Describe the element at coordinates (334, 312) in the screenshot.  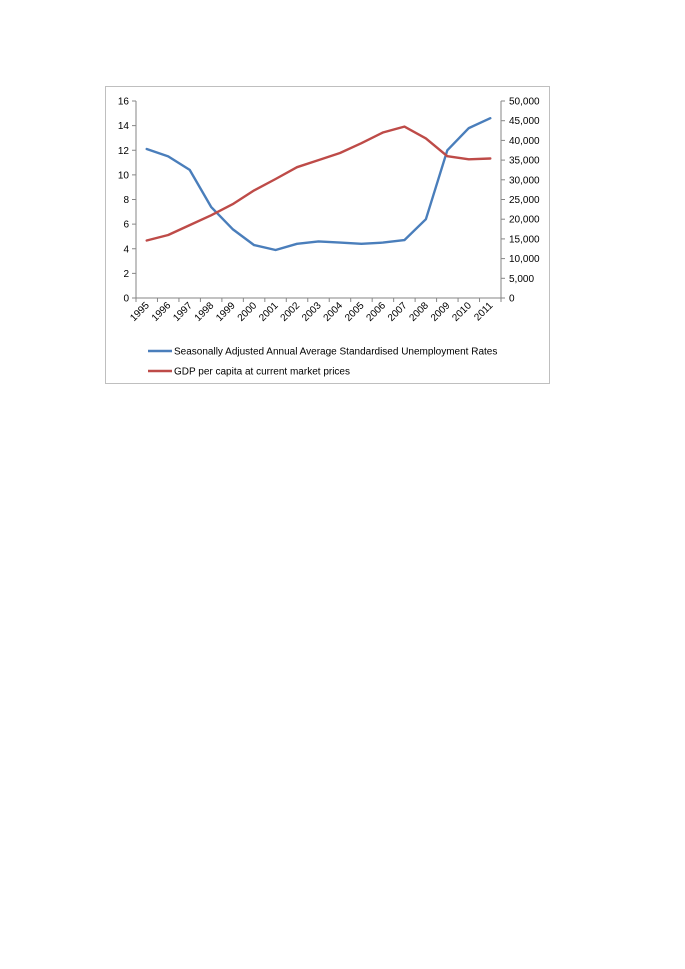
I see `x-tick-label: 2004` at that location.